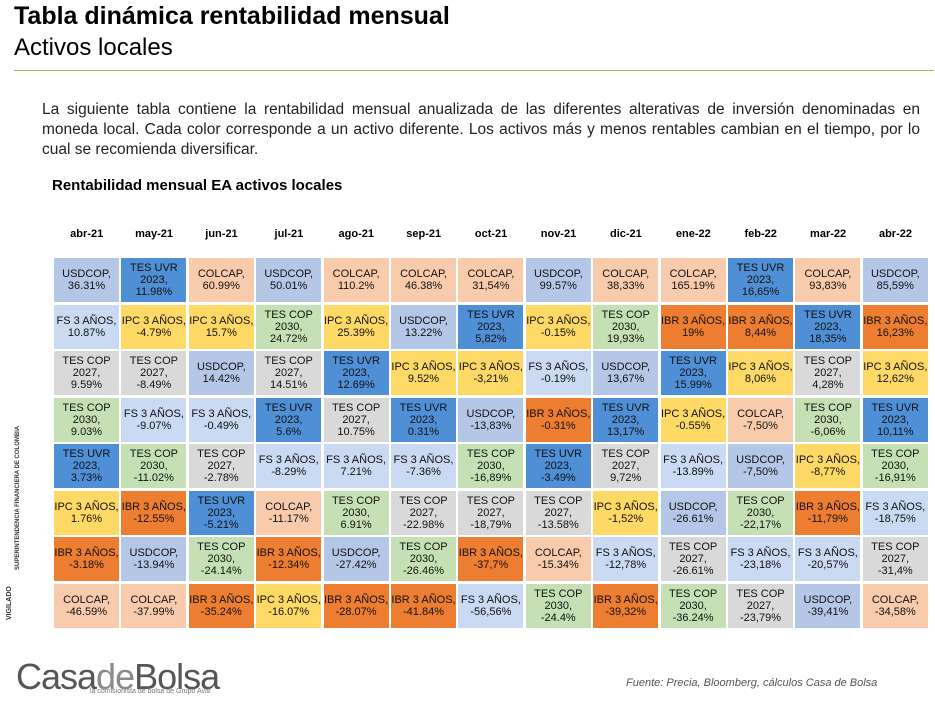  Describe the element at coordinates (289, 431) in the screenshot. I see `return-cell-line: 5.6%` at that location.